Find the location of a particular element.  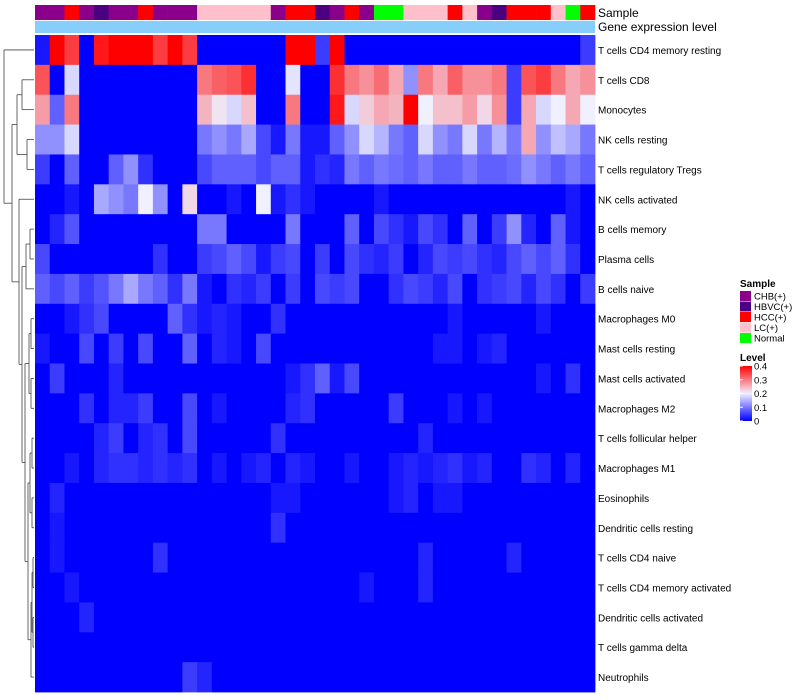

row-label: T cells regulatory Tregs is located at coordinates (650, 170).